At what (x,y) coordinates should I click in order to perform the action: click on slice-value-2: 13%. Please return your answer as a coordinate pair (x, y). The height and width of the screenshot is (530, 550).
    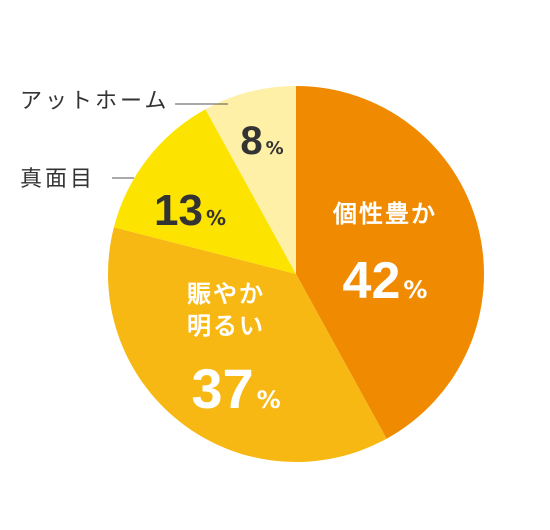
    Looking at the image, I should click on (190, 210).